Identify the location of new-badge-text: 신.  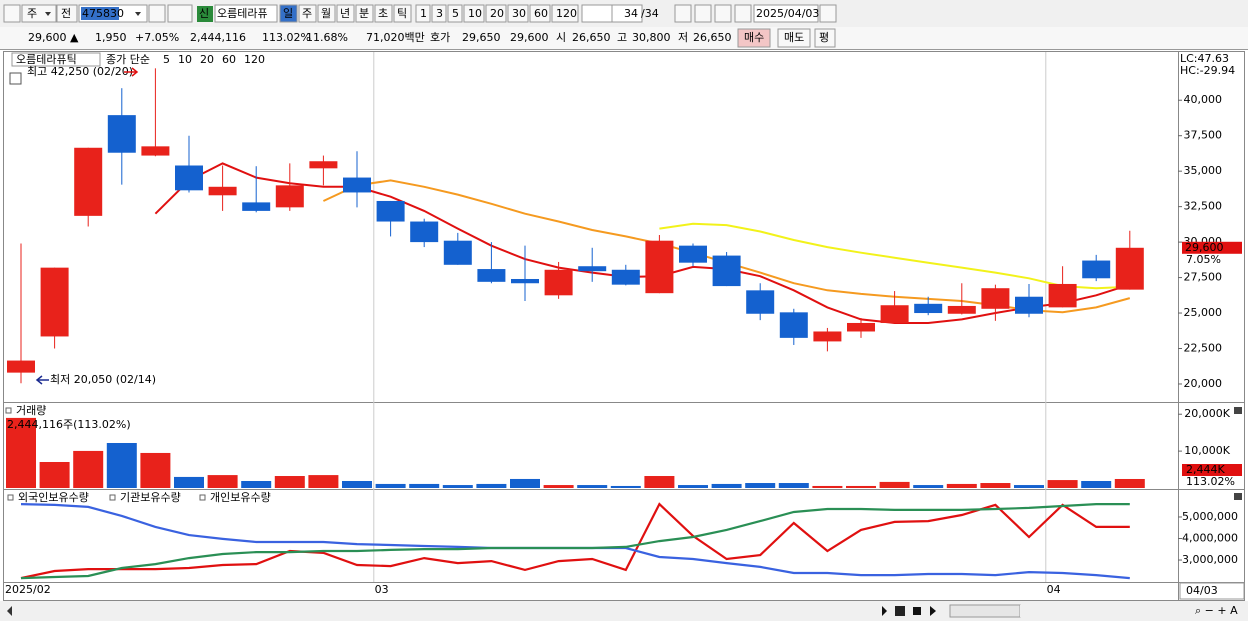
(204, 13).